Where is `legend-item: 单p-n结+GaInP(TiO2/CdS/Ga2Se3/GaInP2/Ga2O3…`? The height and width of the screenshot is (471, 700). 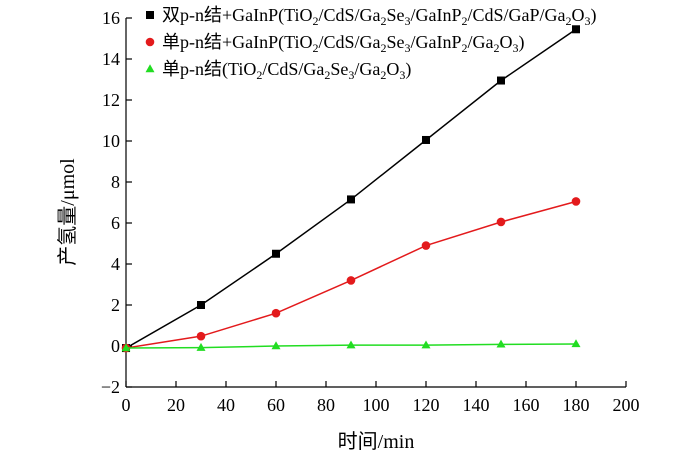
legend-item: 单p-n结+GaInP(TiO2/CdS/Ga2Se3/GaInP2/Ga2O3… is located at coordinates (335, 43).